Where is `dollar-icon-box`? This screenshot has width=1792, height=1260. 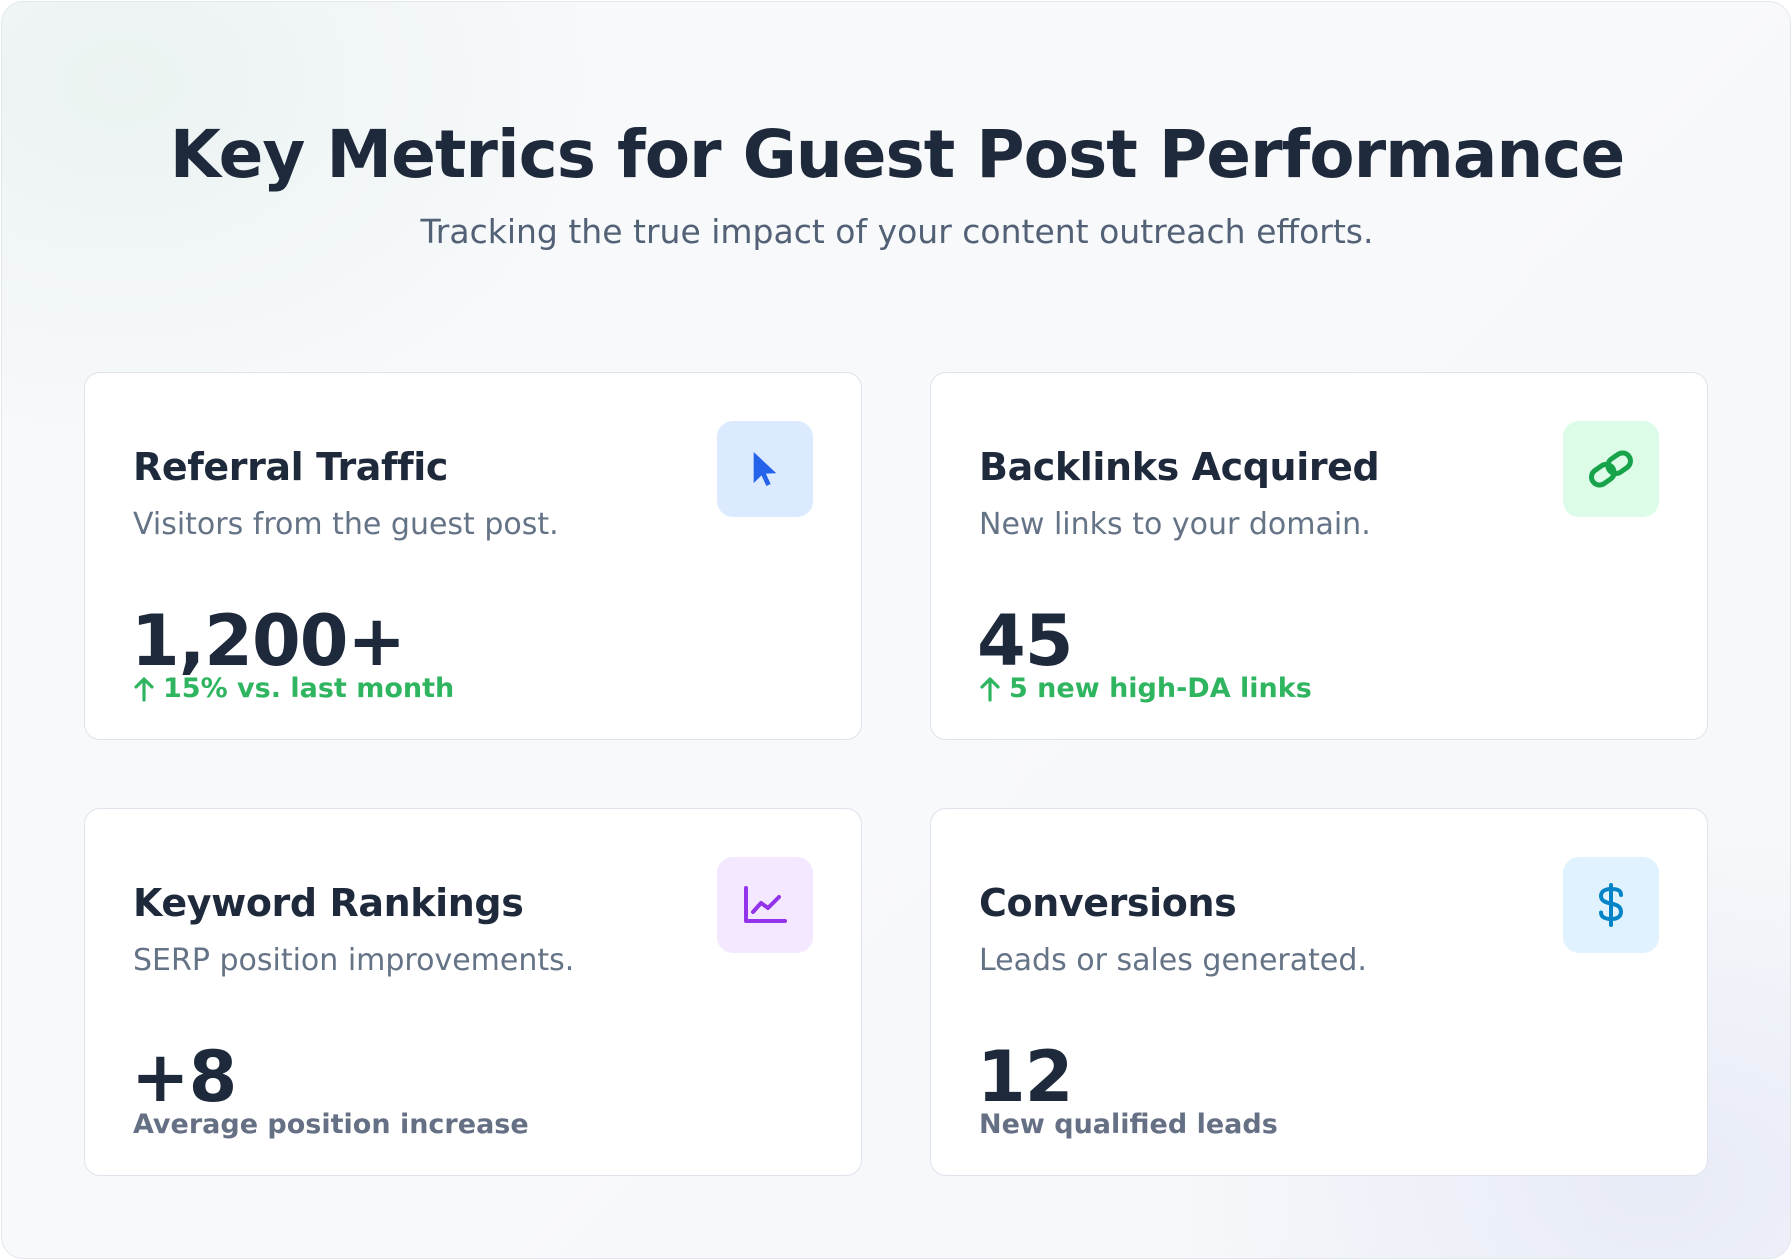
dollar-icon-box is located at coordinates (1611, 905).